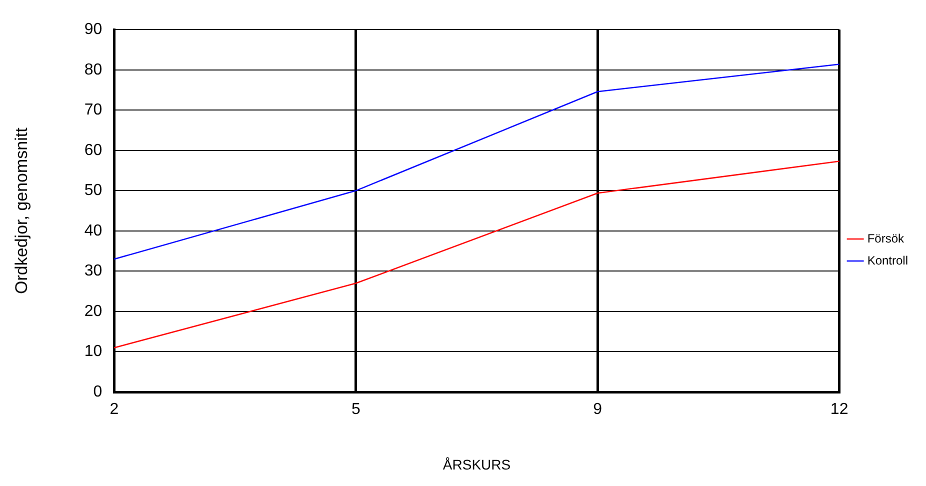 This screenshot has height=486, width=926. I want to click on y-axis-title: Ordkedjor, genomsnitt, so click(21, 210).